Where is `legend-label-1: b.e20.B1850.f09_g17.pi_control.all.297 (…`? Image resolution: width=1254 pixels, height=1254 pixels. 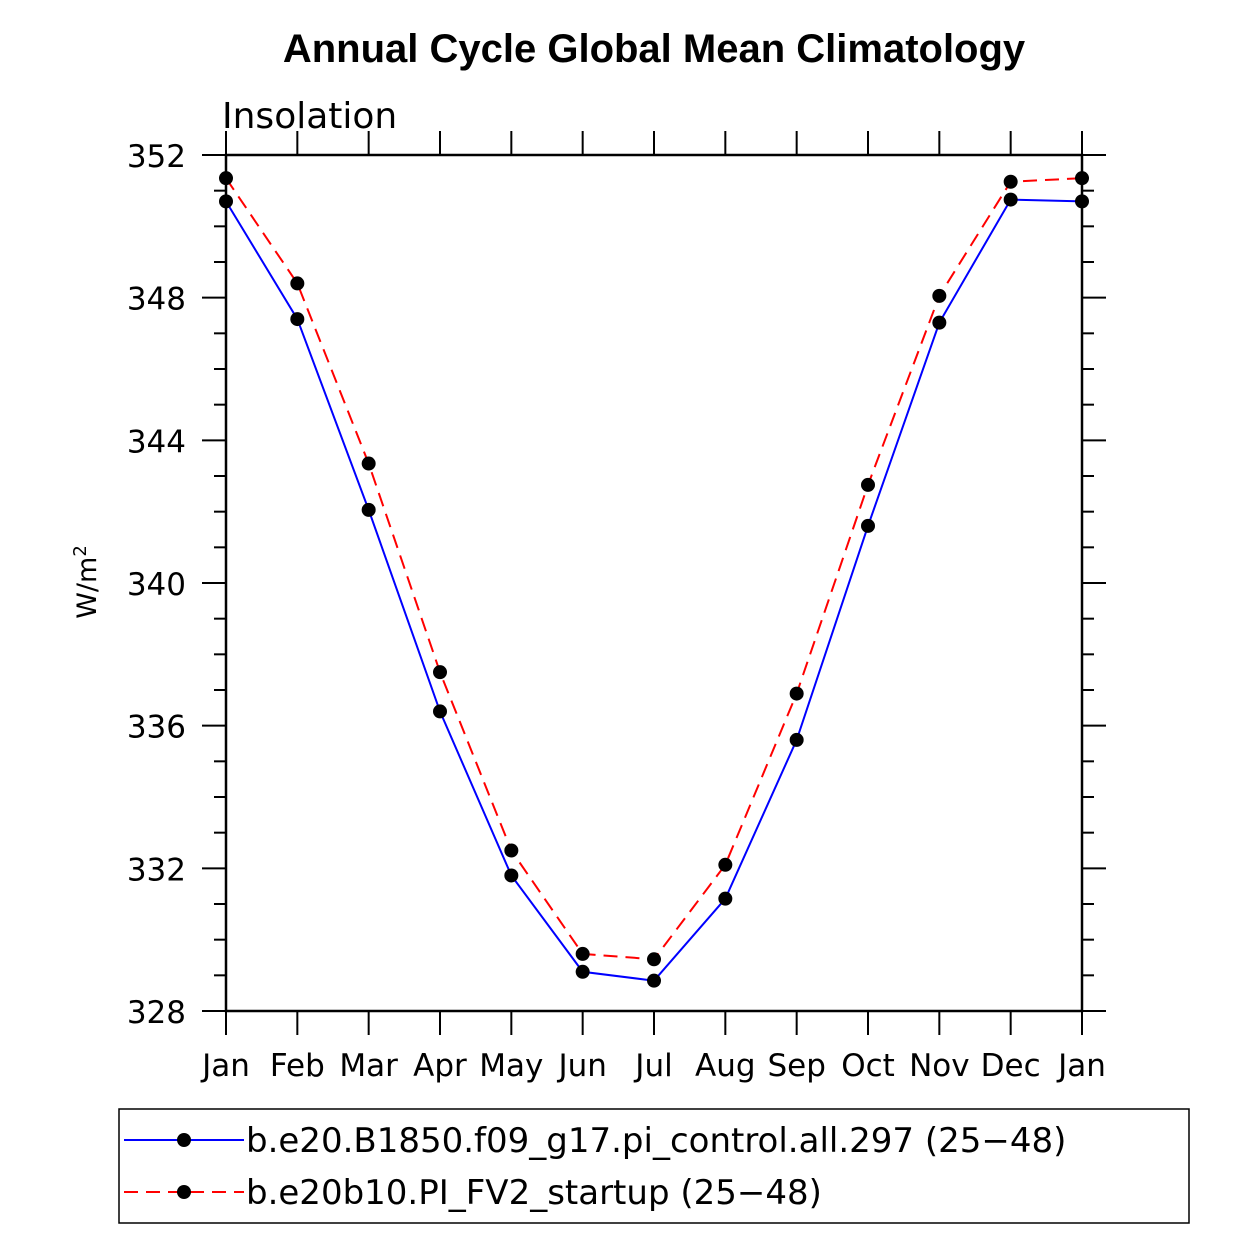 legend-label-1: b.e20.B1850.f09_g17.pi_control.all.297 (… is located at coordinates (656, 1141).